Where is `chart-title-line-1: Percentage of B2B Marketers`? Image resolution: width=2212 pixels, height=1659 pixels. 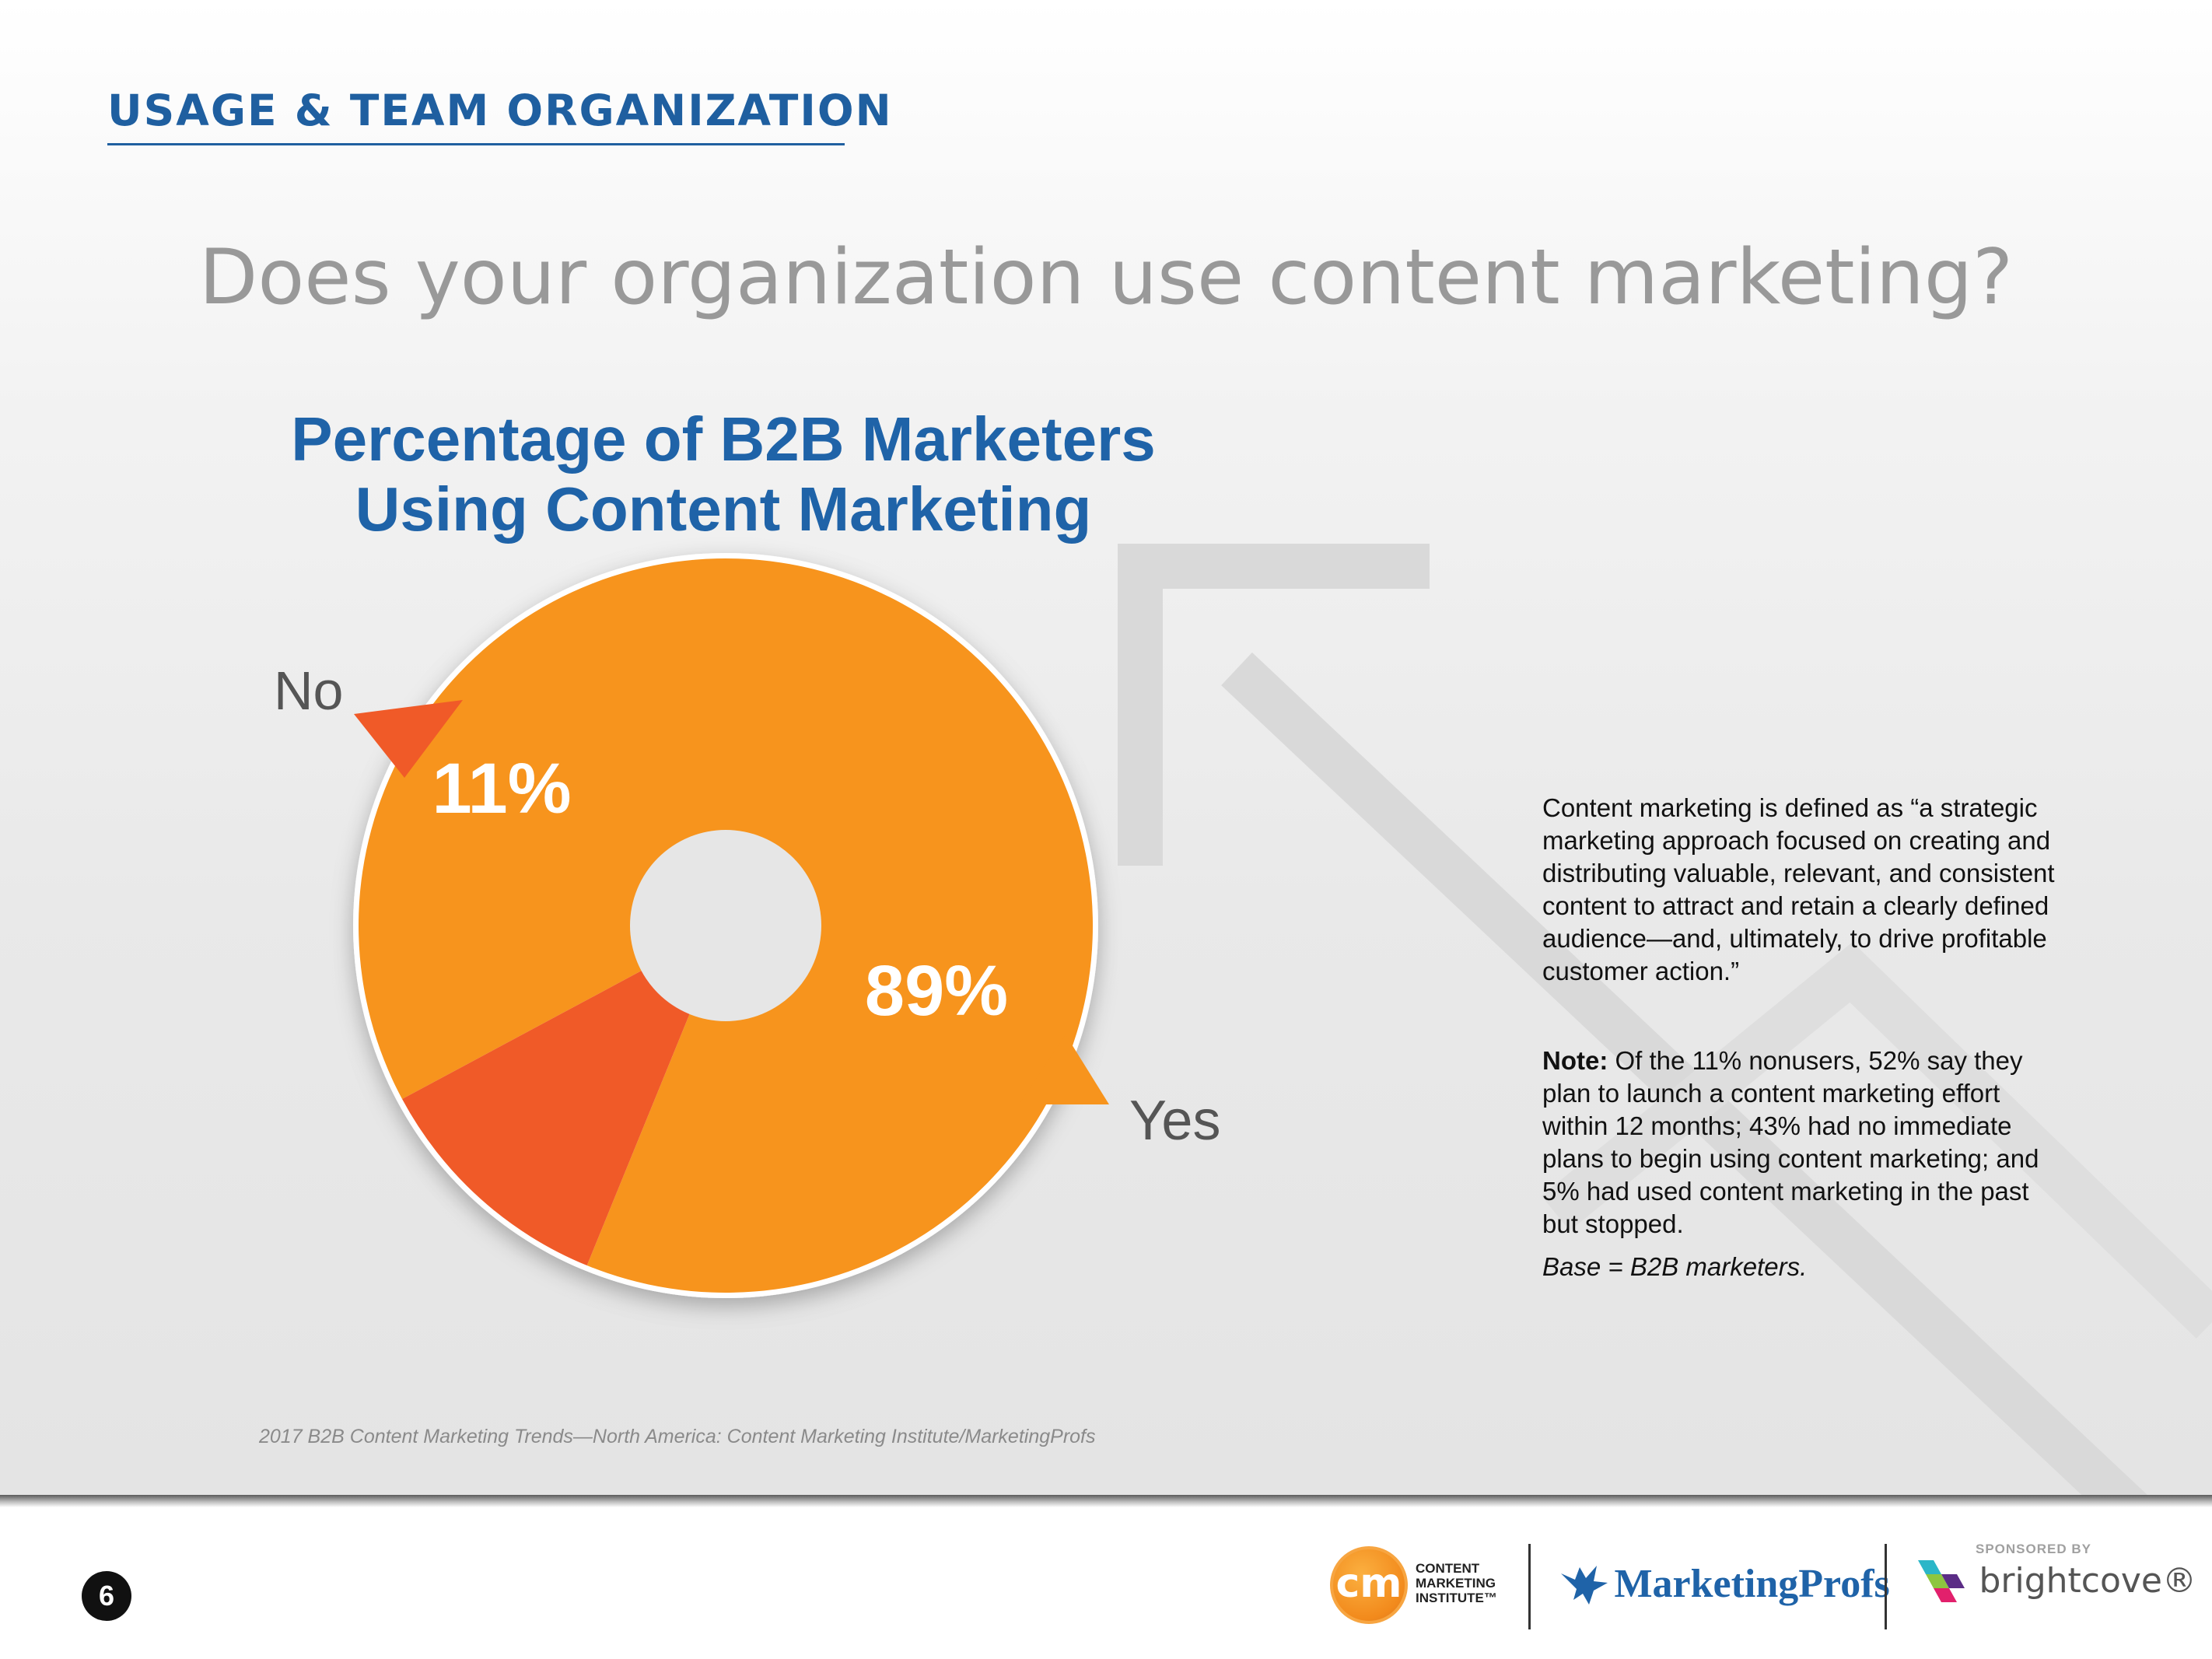 chart-title-line-1: Percentage of B2B Marketers is located at coordinates (724, 439).